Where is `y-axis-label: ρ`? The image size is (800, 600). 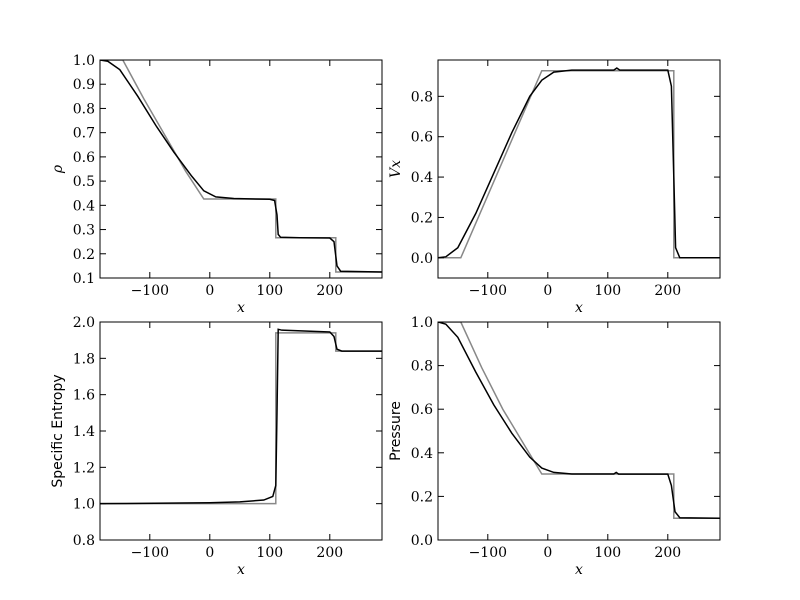 y-axis-label: ρ is located at coordinates (58, 169).